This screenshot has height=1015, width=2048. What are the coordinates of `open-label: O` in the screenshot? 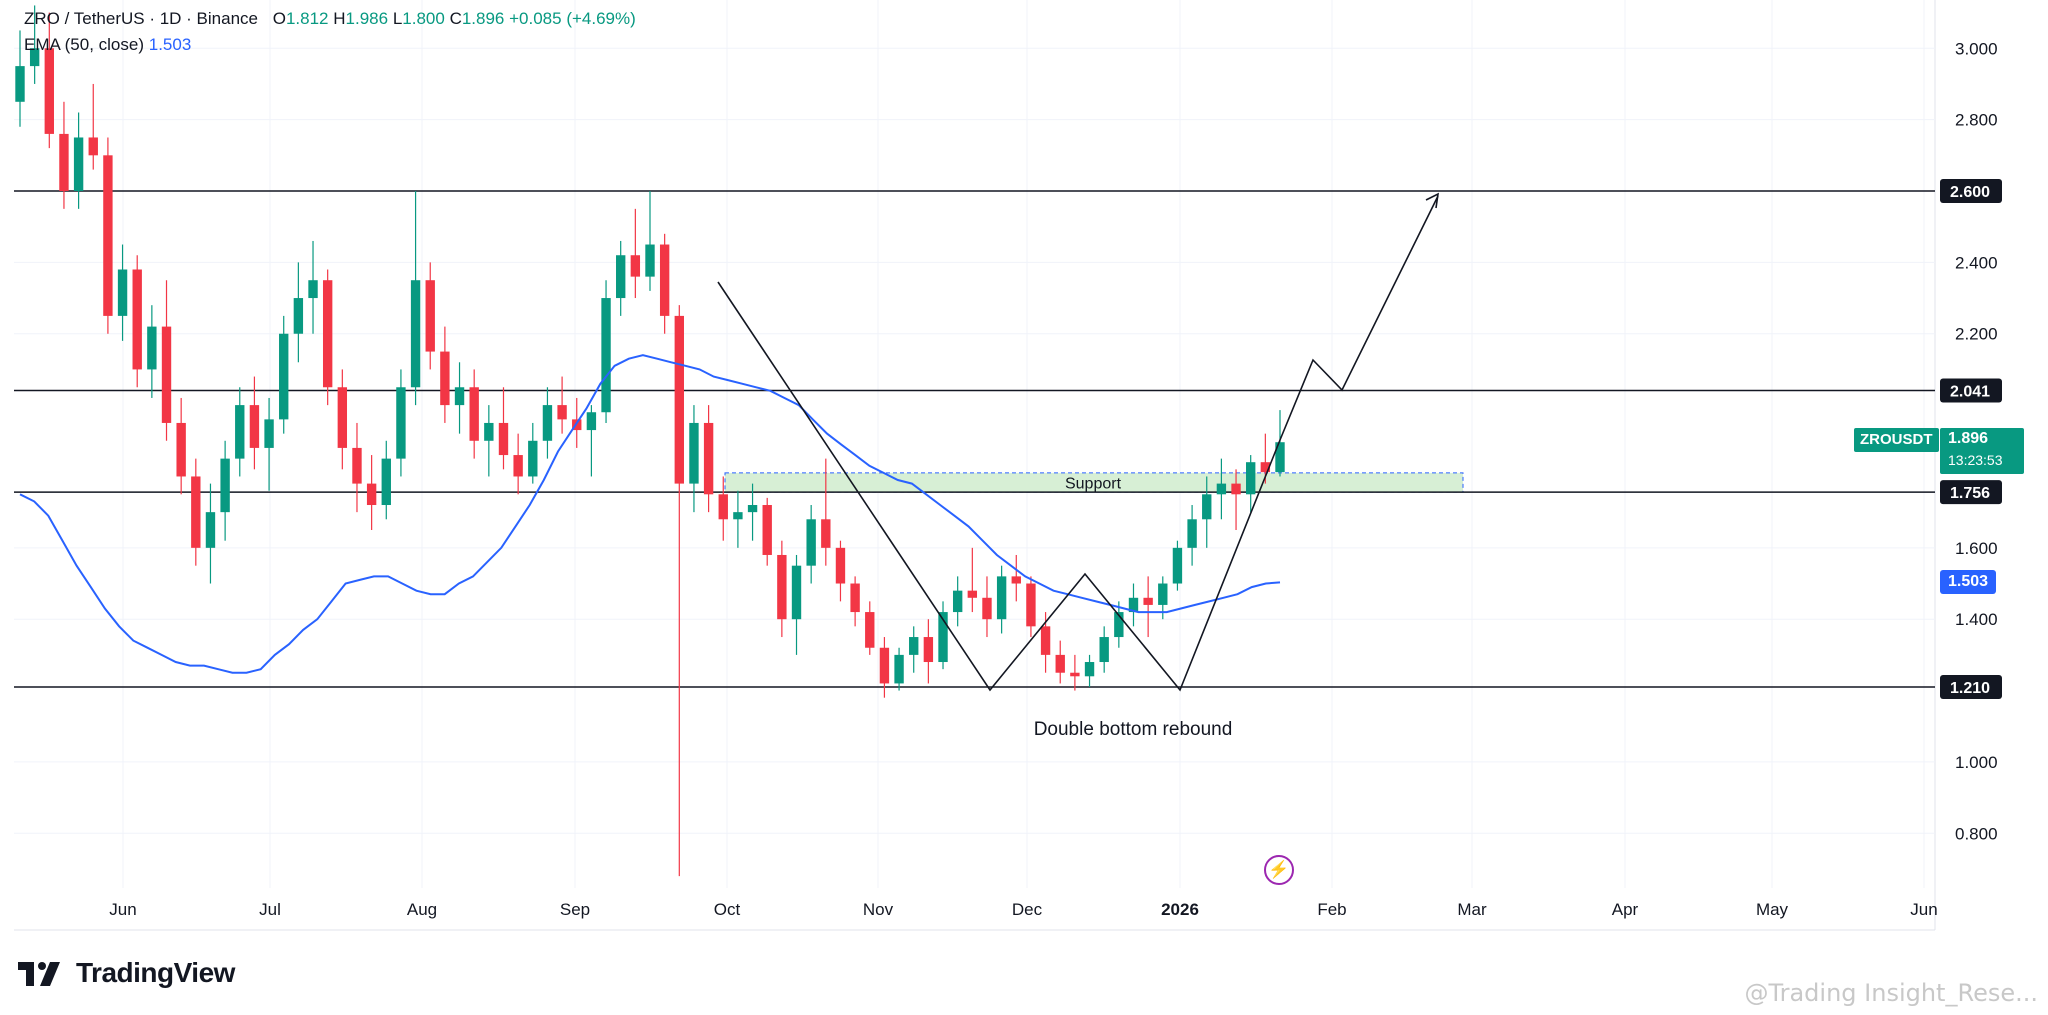 It's located at (279, 18).